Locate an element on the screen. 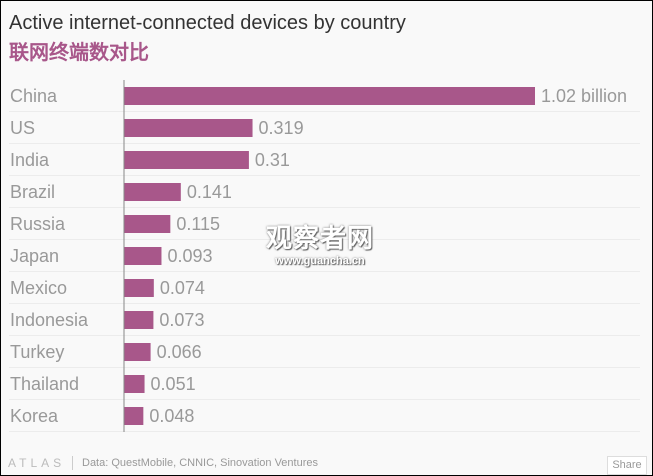 This screenshot has width=653, height=476. chart-subtitle: 联网终端数对比 is located at coordinates (79, 53).